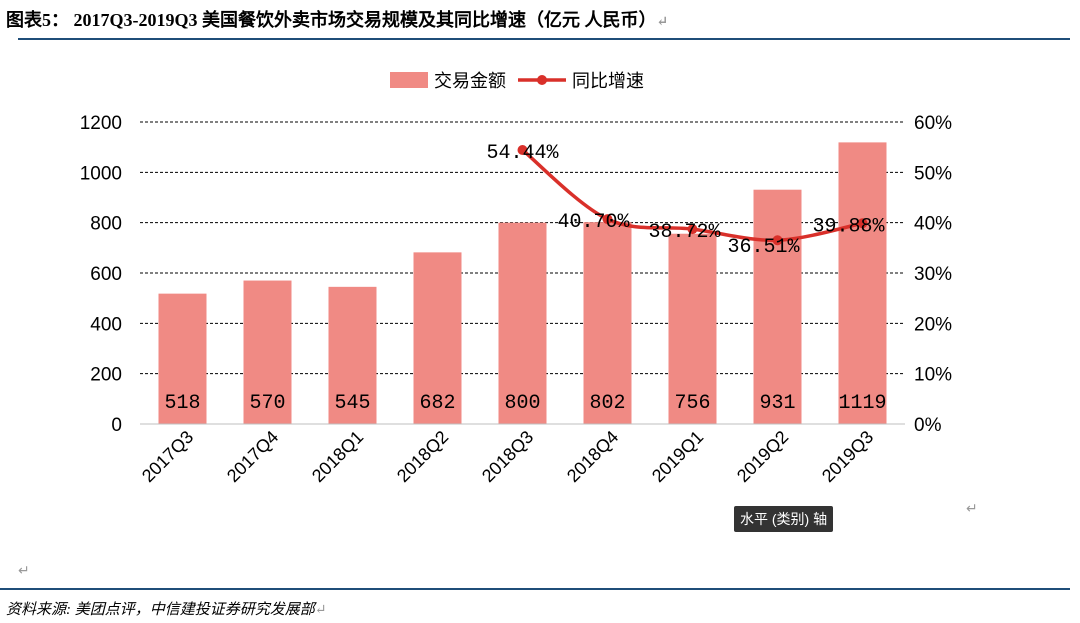 This screenshot has width=1080, height=623. What do you see at coordinates (470, 81) in the screenshot?
I see `legend-label: 交易金额` at bounding box center [470, 81].